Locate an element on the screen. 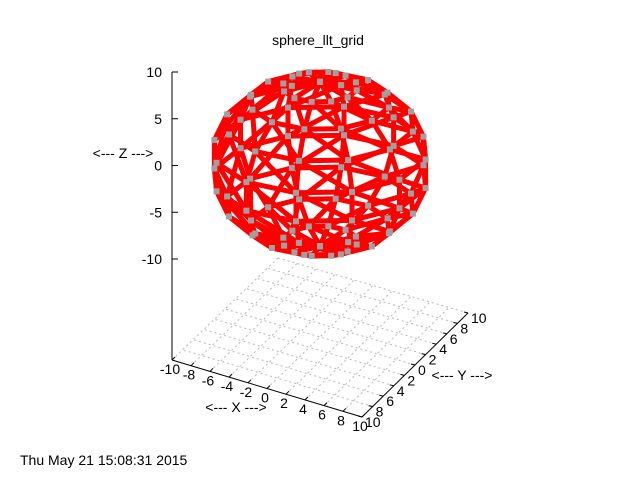 The height and width of the screenshot is (480, 640). x-tick-label: 10 is located at coordinates (360, 426).